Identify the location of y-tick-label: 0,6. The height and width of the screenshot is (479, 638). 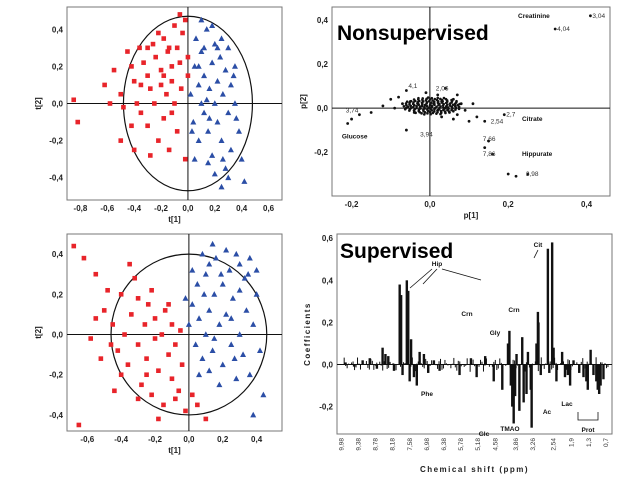
(328, 238).